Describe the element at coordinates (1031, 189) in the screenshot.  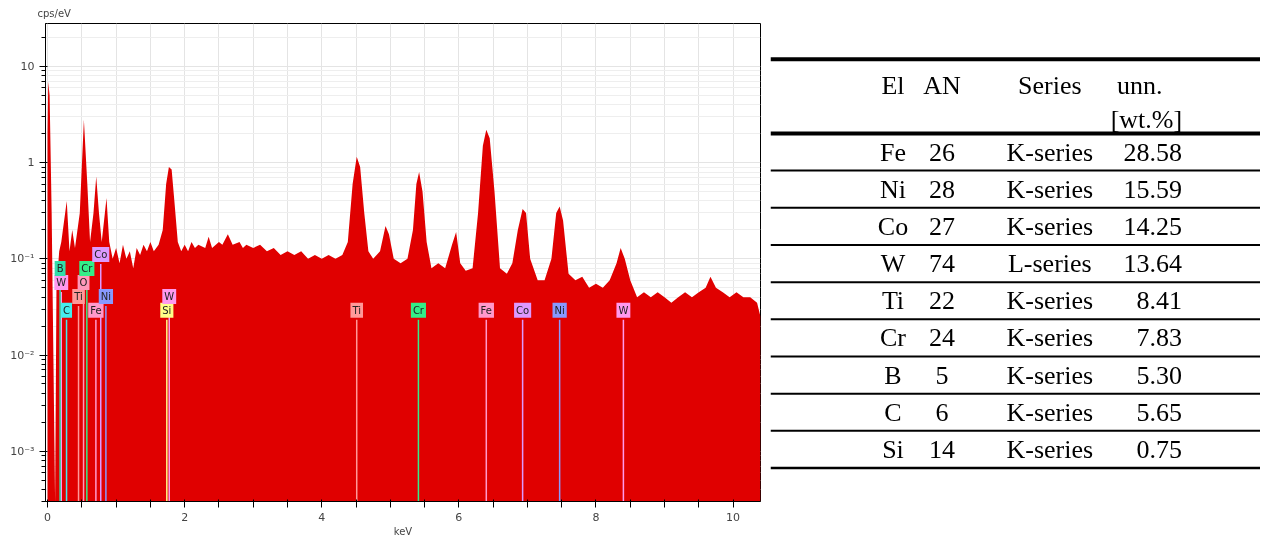
I see `text: Ni 28 K-series 15.59` at that location.